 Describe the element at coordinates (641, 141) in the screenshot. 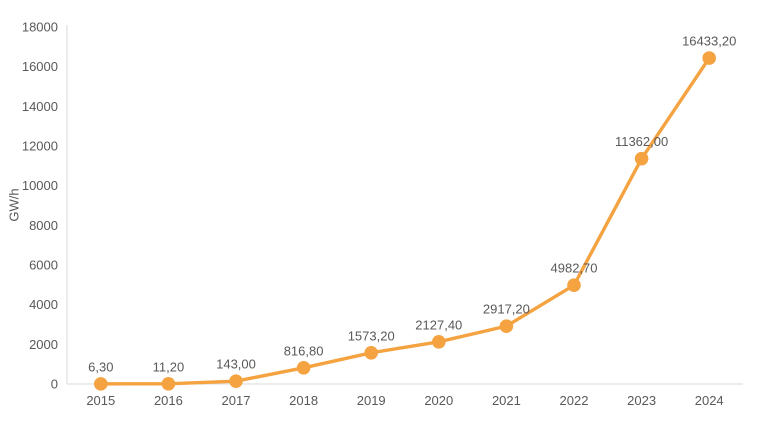

I see `data-point-label: 11362,00` at that location.